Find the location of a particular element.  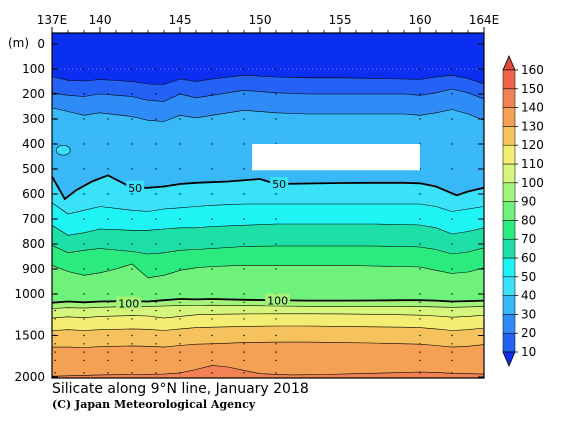

y-tick-label: 1500 is located at coordinates (29, 336).